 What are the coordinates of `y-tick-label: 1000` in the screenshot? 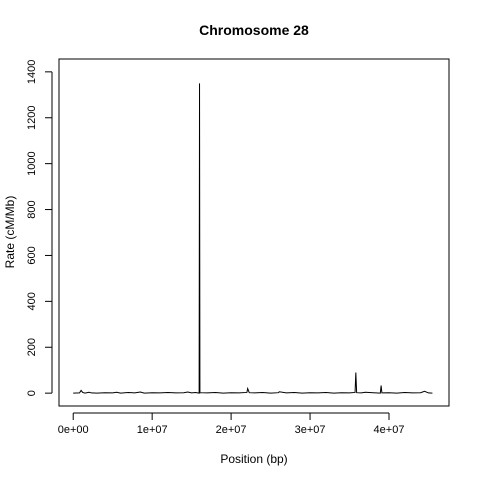 It's located at (32, 163).